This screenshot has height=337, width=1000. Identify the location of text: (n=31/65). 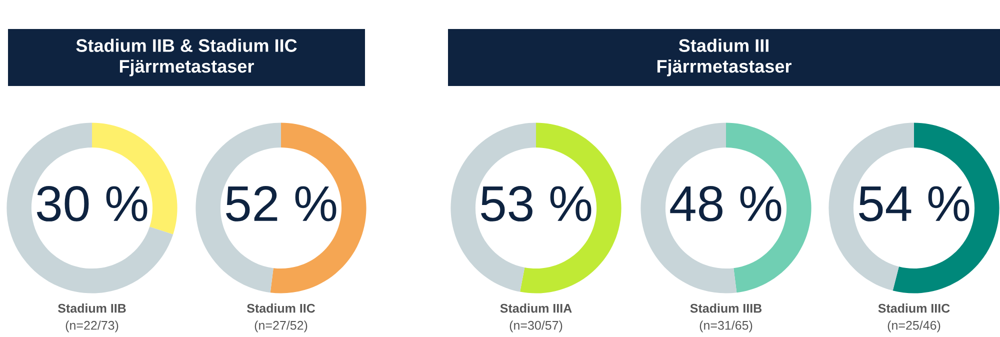
(726, 326).